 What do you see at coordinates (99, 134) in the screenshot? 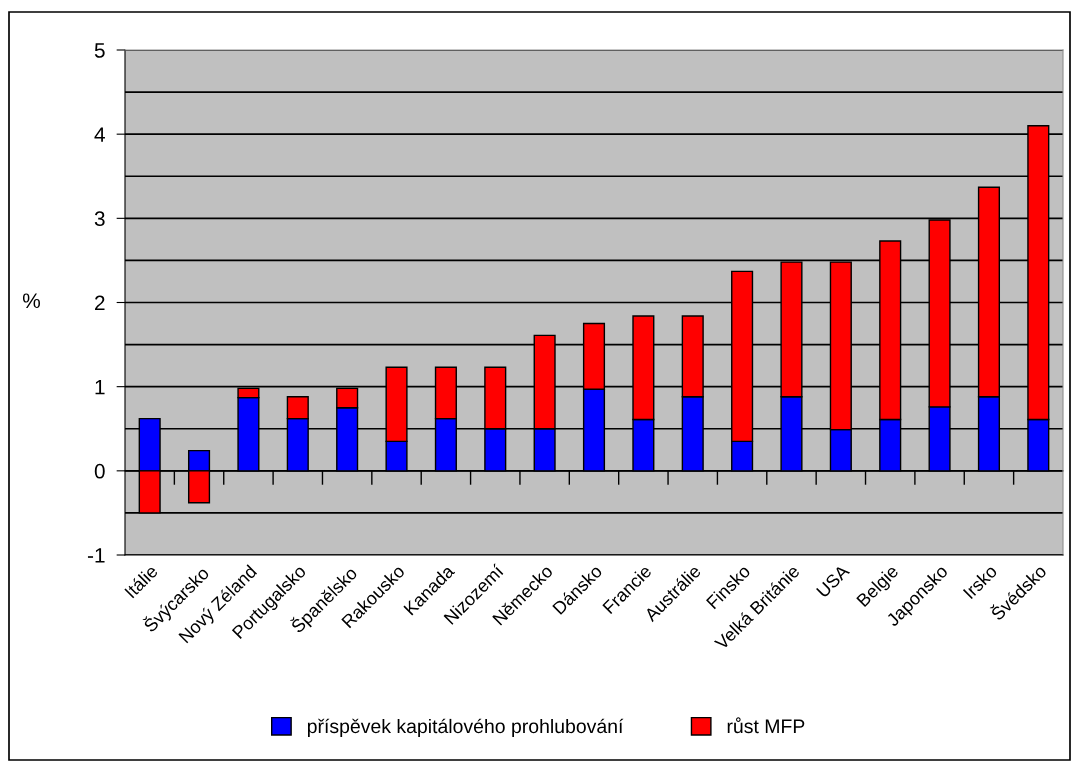
I see `y-tick-label: 4` at bounding box center [99, 134].